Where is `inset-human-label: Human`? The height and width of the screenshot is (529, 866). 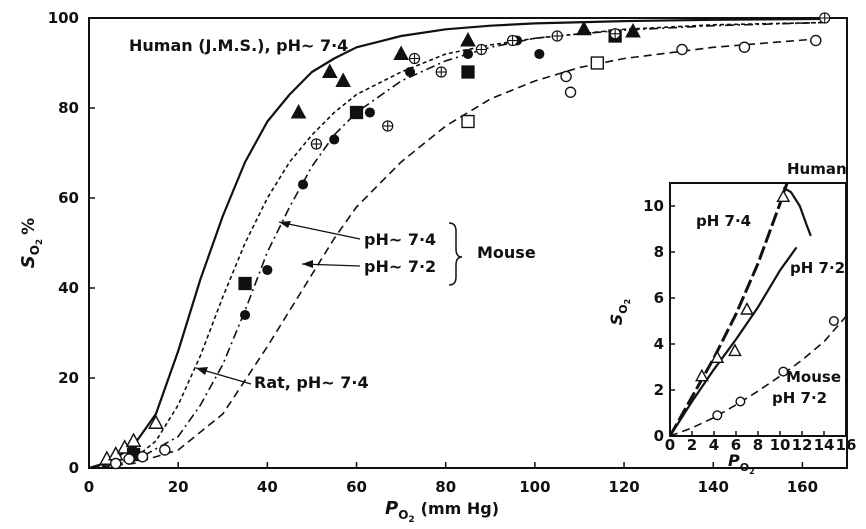 inset-human-label: Human is located at coordinates (817, 169).